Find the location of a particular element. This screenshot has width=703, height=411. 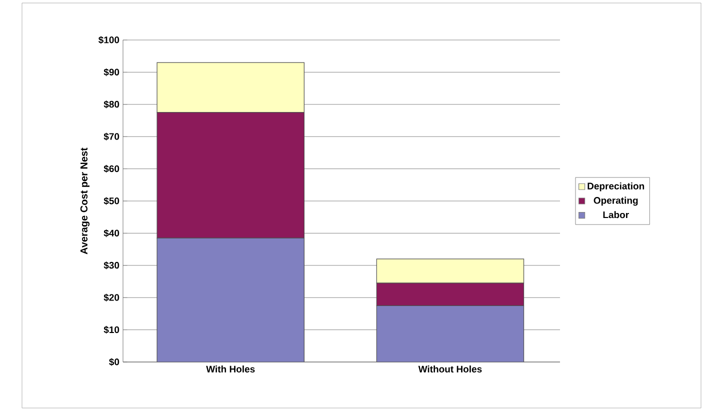

y-tick-label: $50 is located at coordinates (112, 201).